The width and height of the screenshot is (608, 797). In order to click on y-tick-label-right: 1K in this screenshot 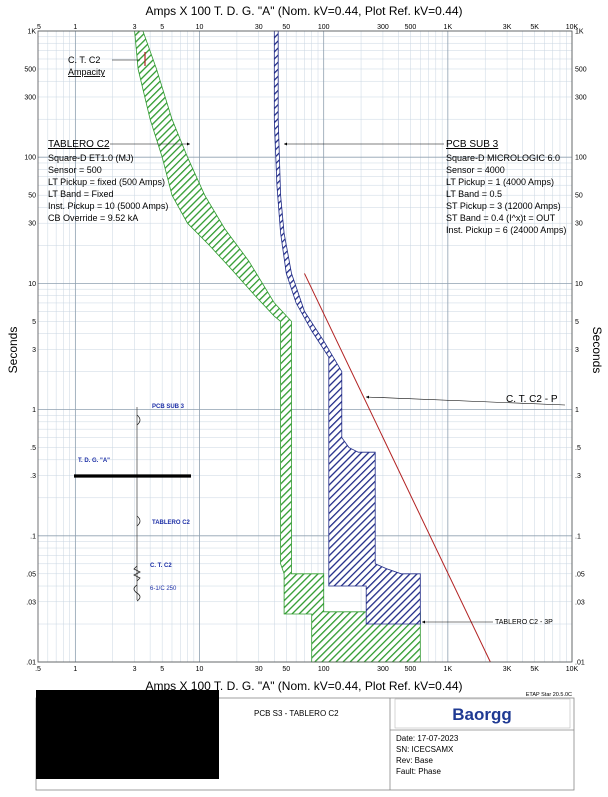, I will do `click(579, 32)`.